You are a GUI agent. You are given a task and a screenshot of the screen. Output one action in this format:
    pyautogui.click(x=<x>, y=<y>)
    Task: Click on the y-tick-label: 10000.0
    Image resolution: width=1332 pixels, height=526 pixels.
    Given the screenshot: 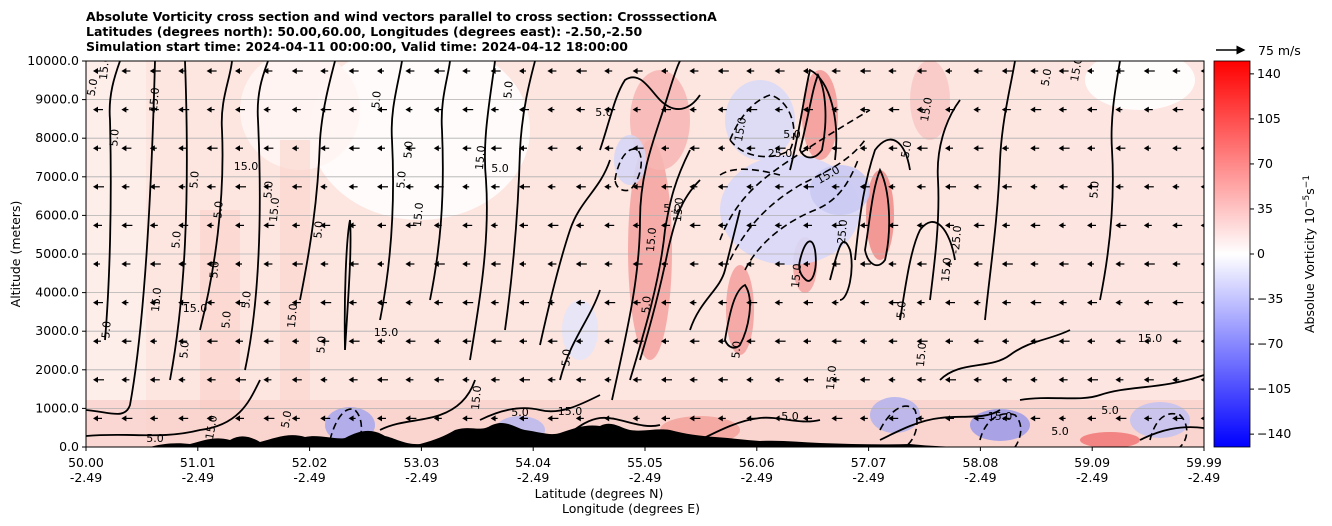 What is the action you would take?
    pyautogui.click(x=53, y=60)
    